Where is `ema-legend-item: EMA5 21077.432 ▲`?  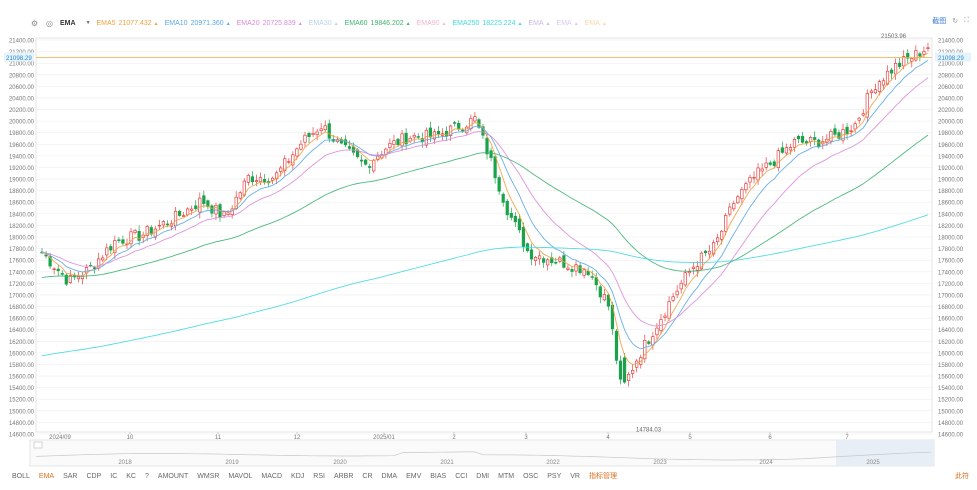 ema-legend-item: EMA5 21077.432 ▲ is located at coordinates (128, 23).